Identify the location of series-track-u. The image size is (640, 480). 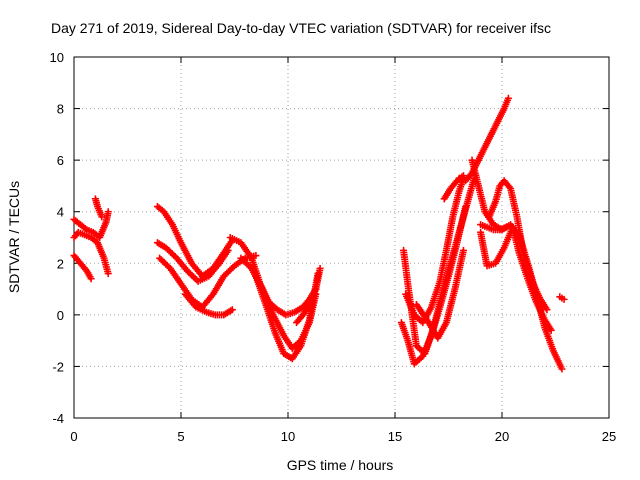
(518, 245).